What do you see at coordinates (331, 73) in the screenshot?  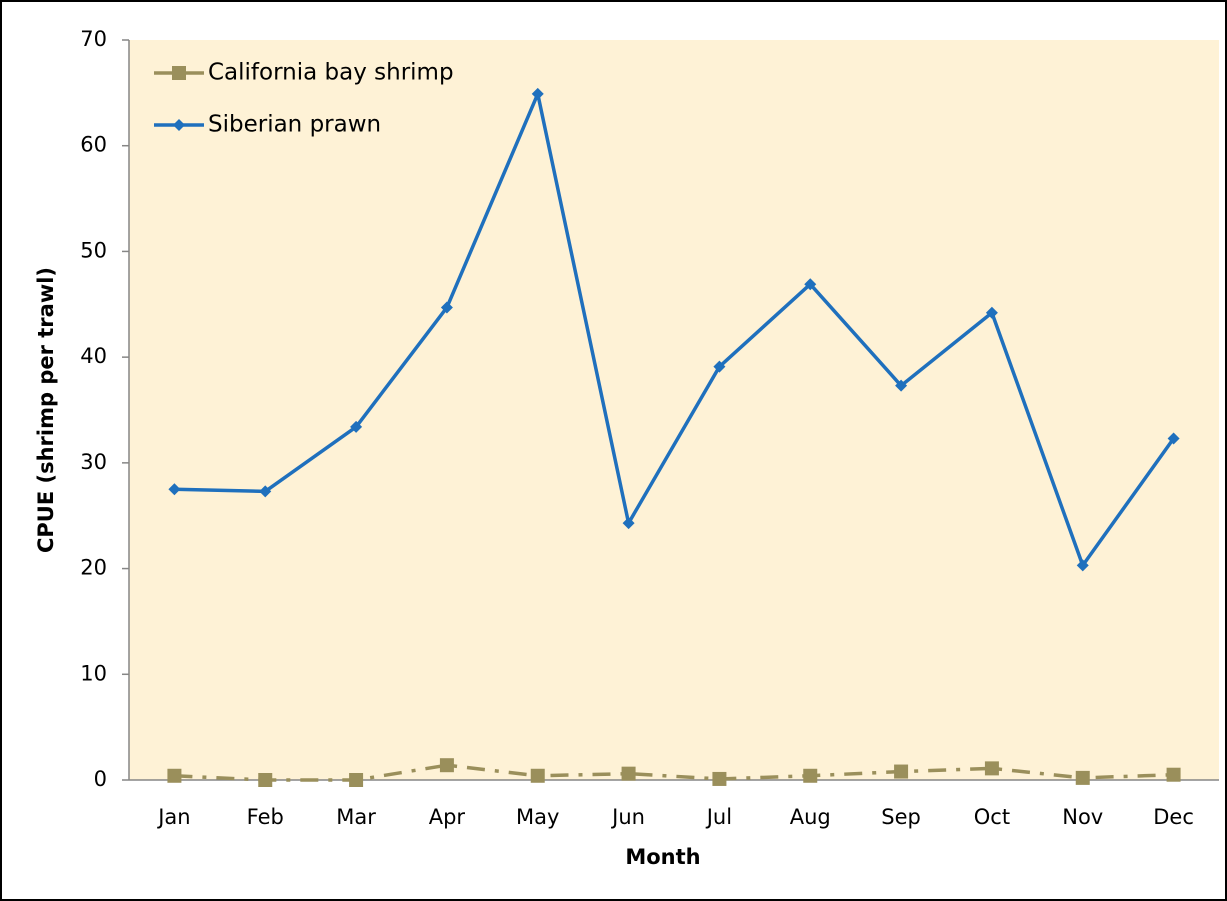 I see `legend-label: California bay shrimp` at bounding box center [331, 73].